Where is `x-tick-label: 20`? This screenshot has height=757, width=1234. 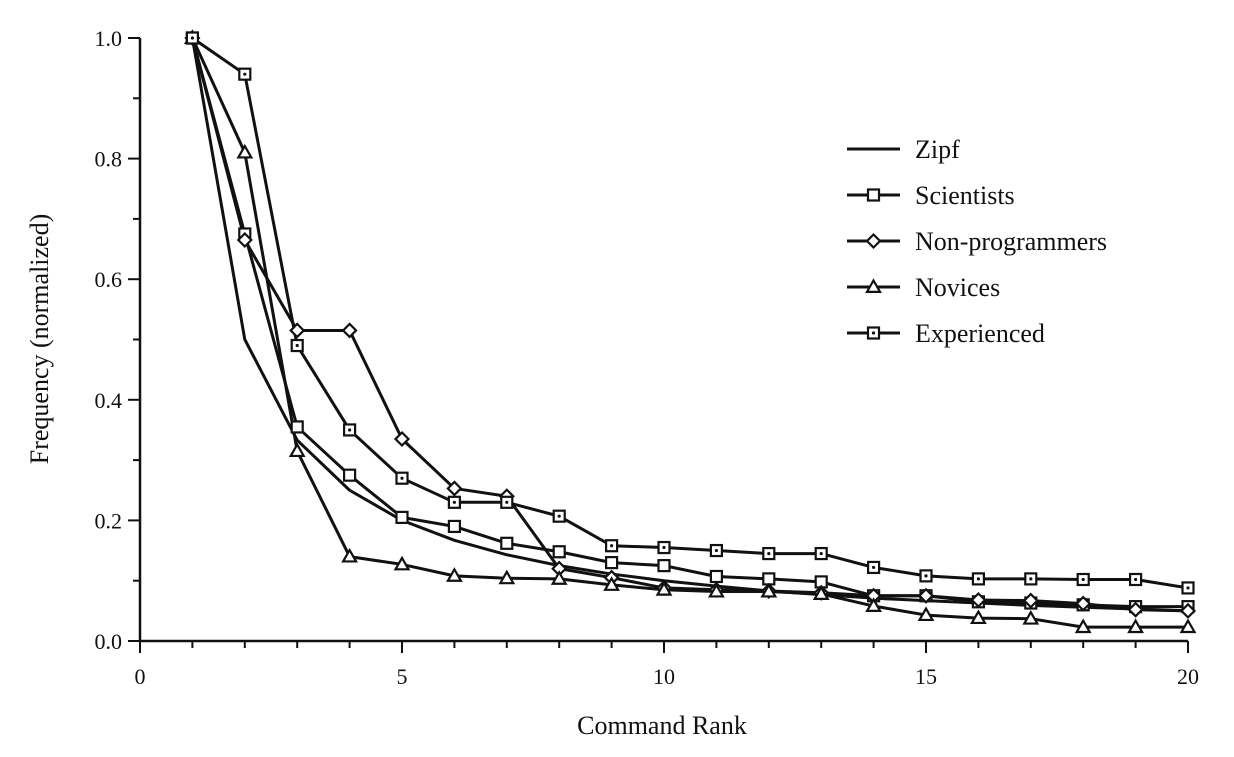
x-tick-label: 20 is located at coordinates (1188, 676).